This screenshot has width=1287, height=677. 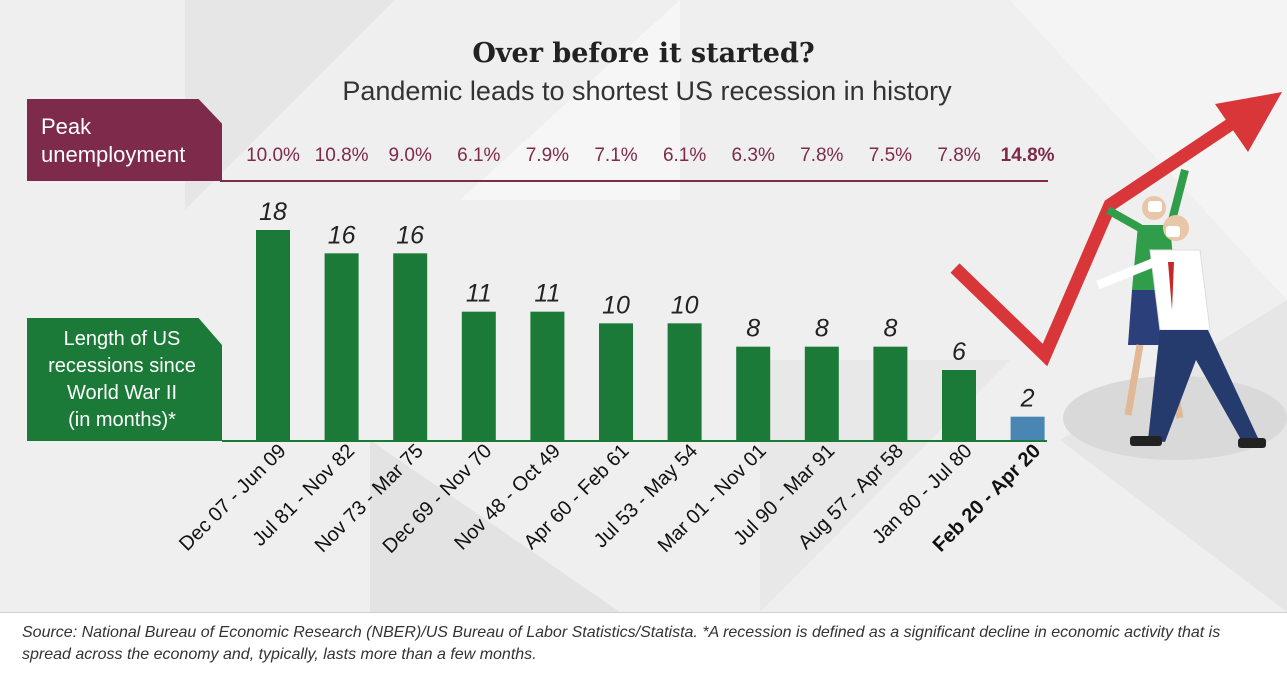 What do you see at coordinates (890, 155) in the screenshot?
I see `peak-unemployment-value: 7.5%` at bounding box center [890, 155].